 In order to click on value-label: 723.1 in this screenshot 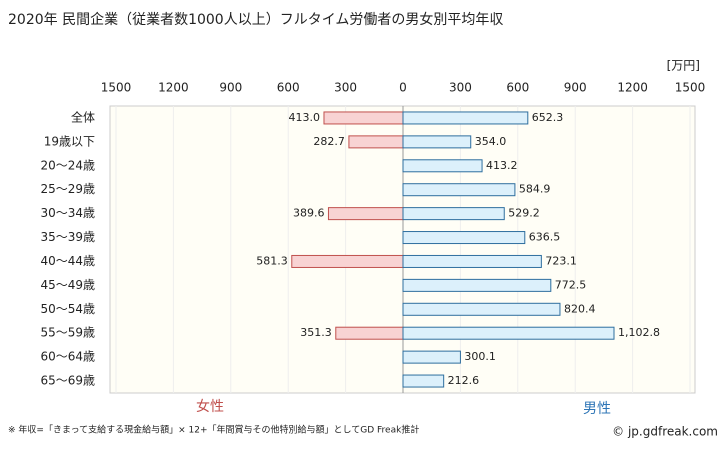, I will do `click(561, 260)`.